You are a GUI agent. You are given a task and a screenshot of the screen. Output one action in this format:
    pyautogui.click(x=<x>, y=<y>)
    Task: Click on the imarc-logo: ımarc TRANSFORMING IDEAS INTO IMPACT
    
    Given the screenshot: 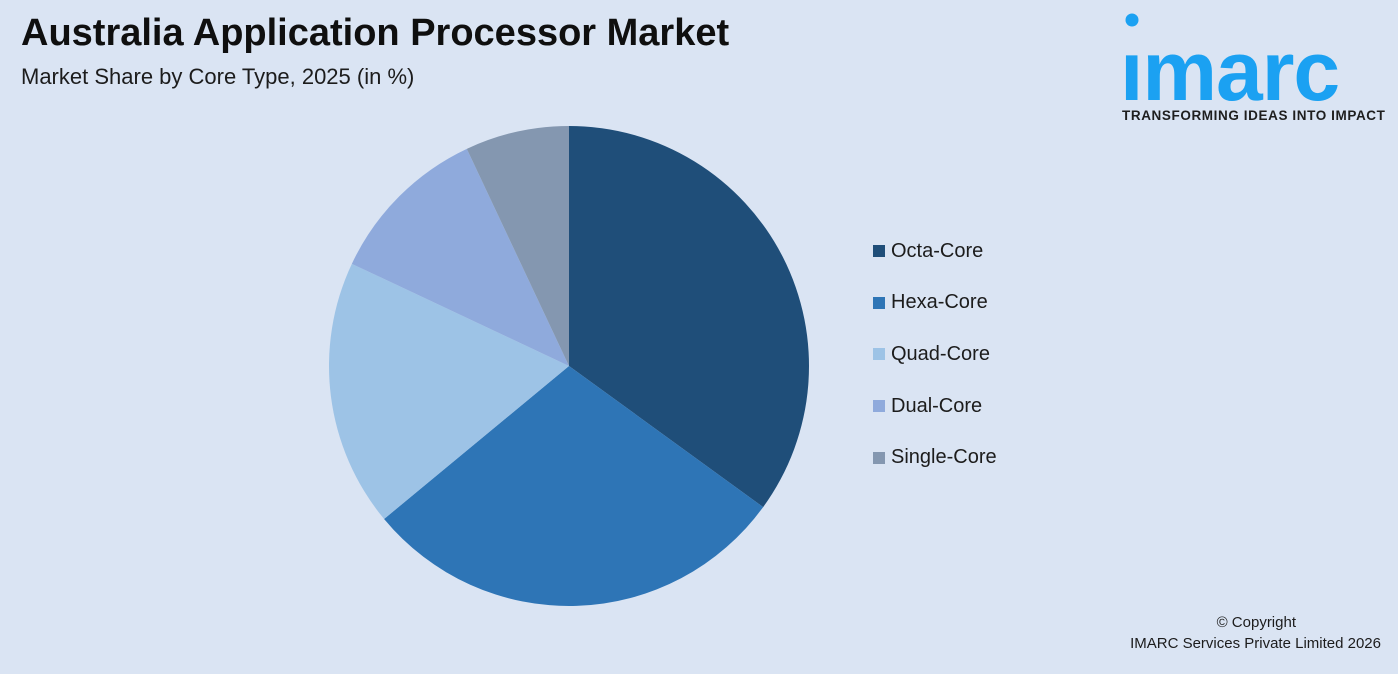 What is the action you would take?
    pyautogui.click(x=1255, y=67)
    